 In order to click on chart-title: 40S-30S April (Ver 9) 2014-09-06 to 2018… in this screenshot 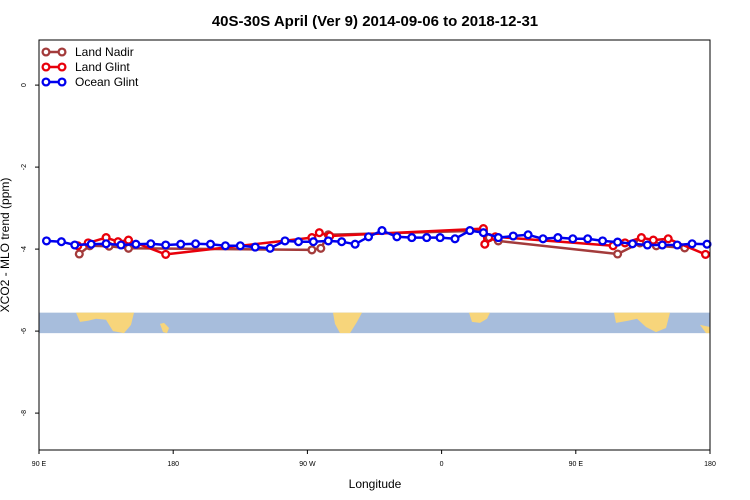, I will do `click(375, 21)`.